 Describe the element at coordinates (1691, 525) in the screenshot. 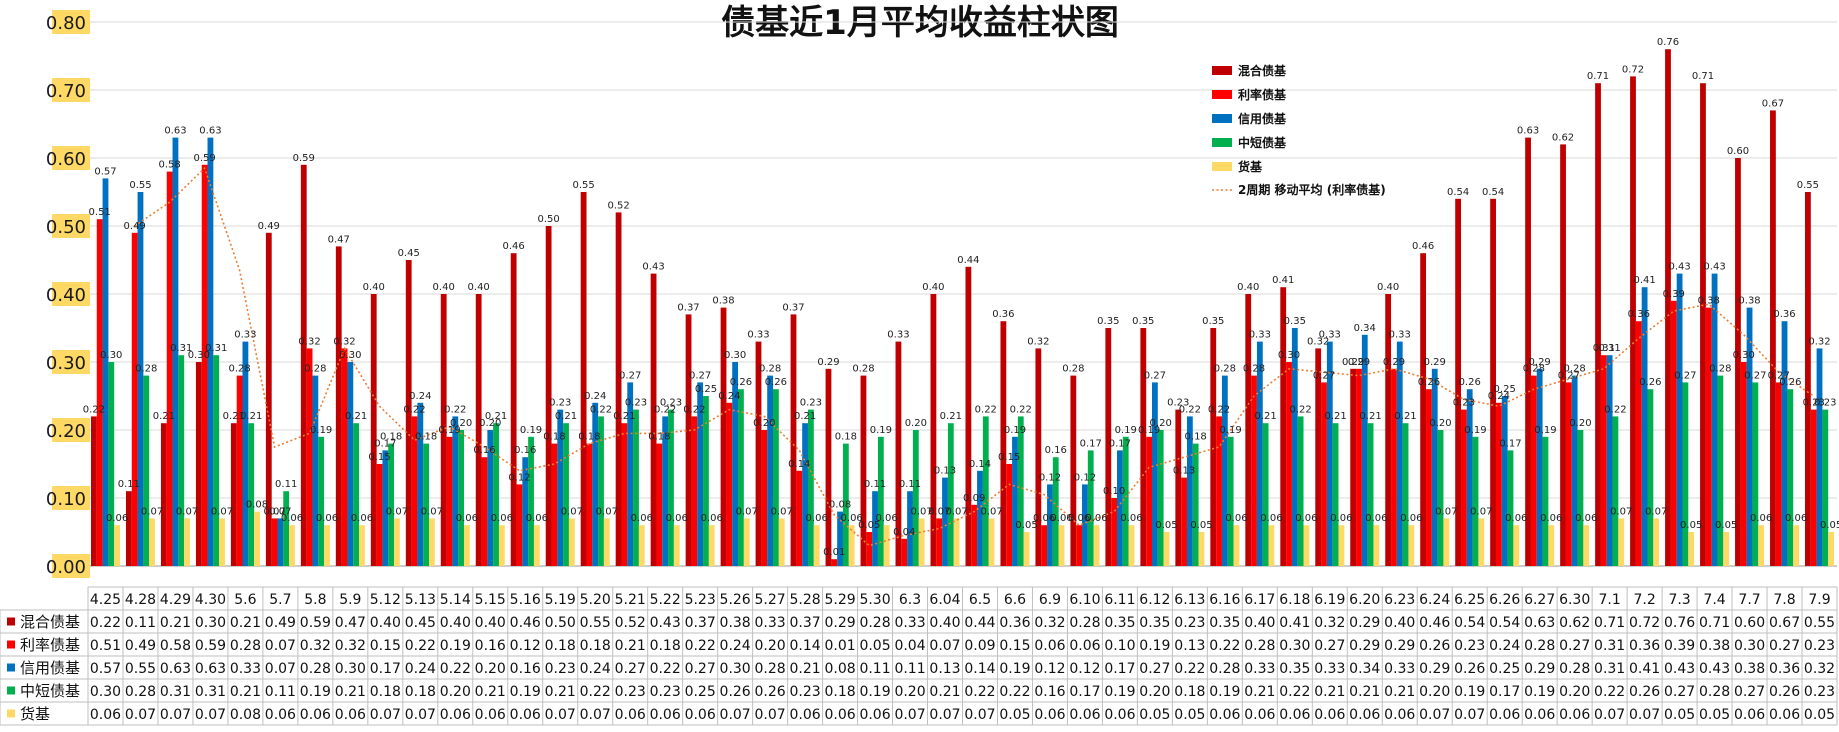

I see `data-label: 0.05` at that location.